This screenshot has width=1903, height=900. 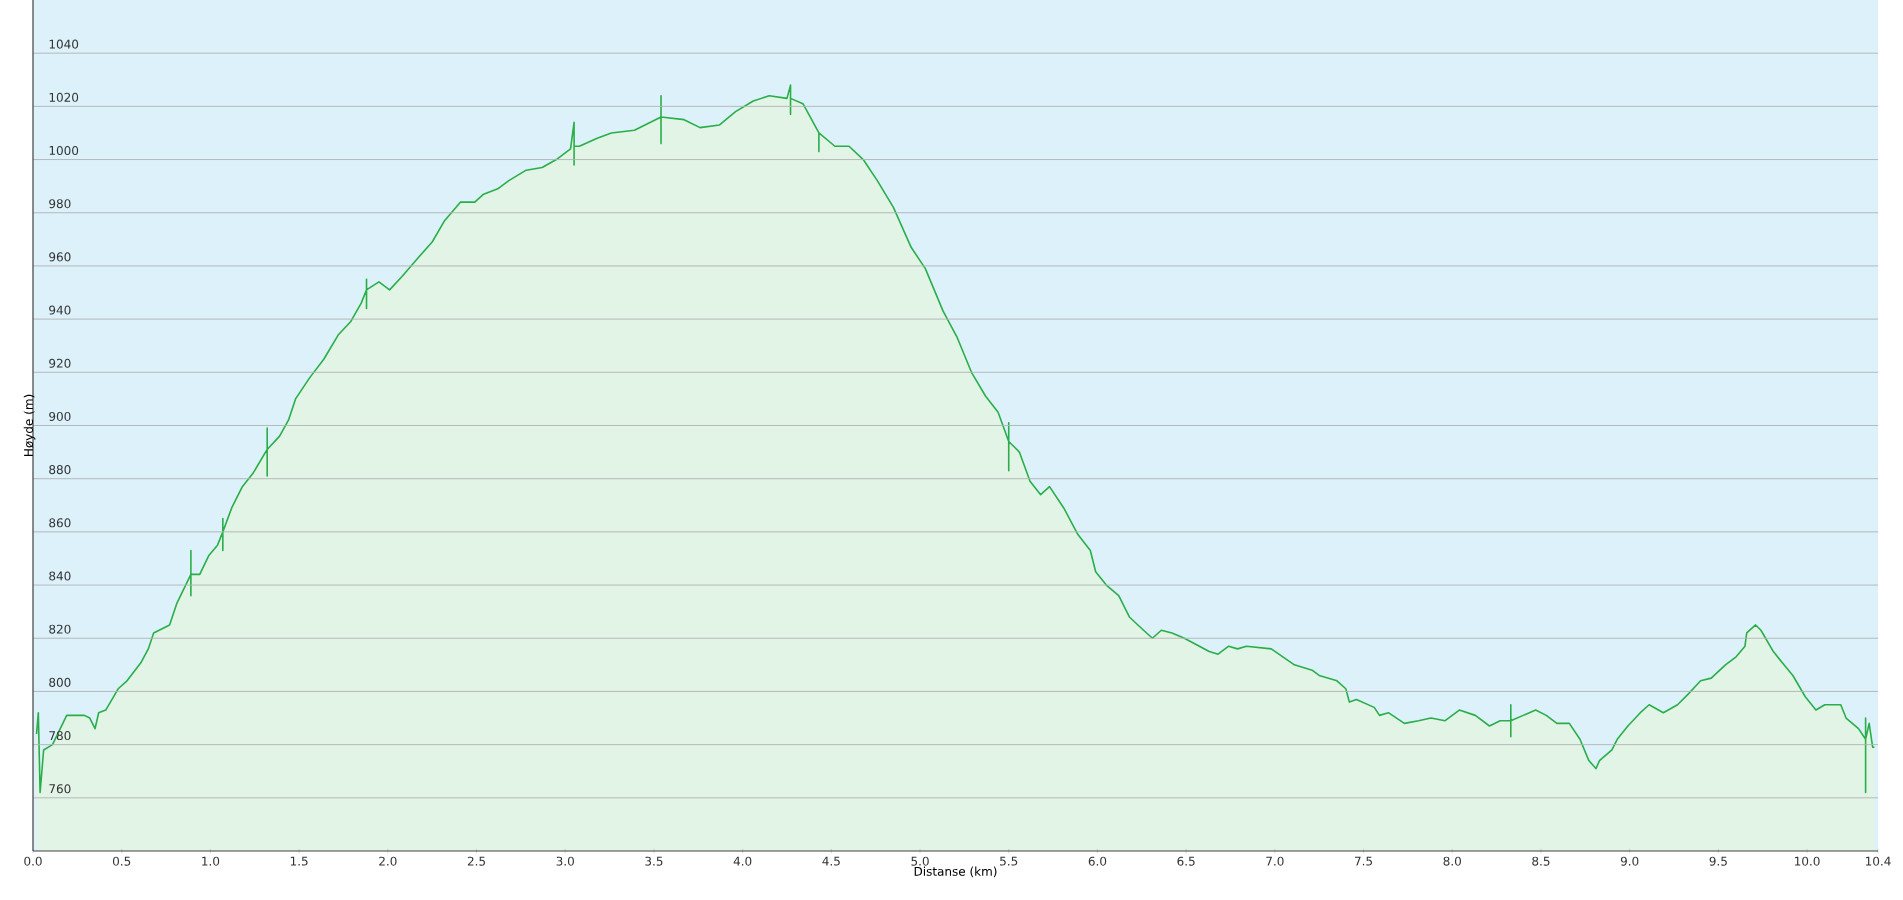 I want to click on x-tick-label: 1.5, so click(x=299, y=861).